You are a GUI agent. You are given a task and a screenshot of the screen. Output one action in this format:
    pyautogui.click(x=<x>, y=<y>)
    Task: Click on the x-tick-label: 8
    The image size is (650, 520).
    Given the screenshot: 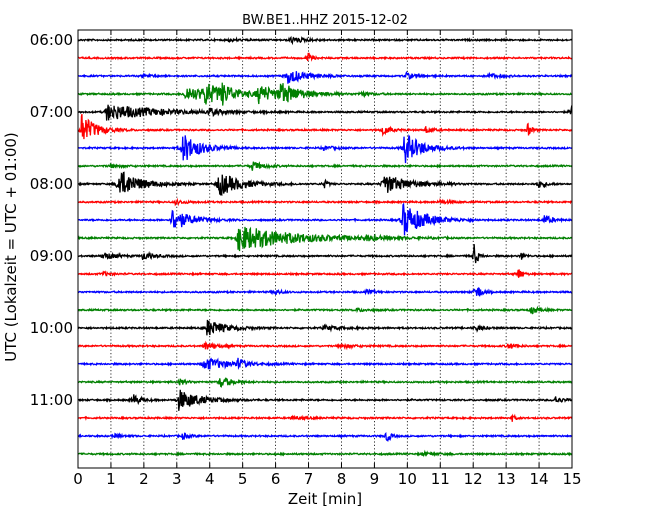 What is the action you would take?
    pyautogui.click(x=342, y=479)
    